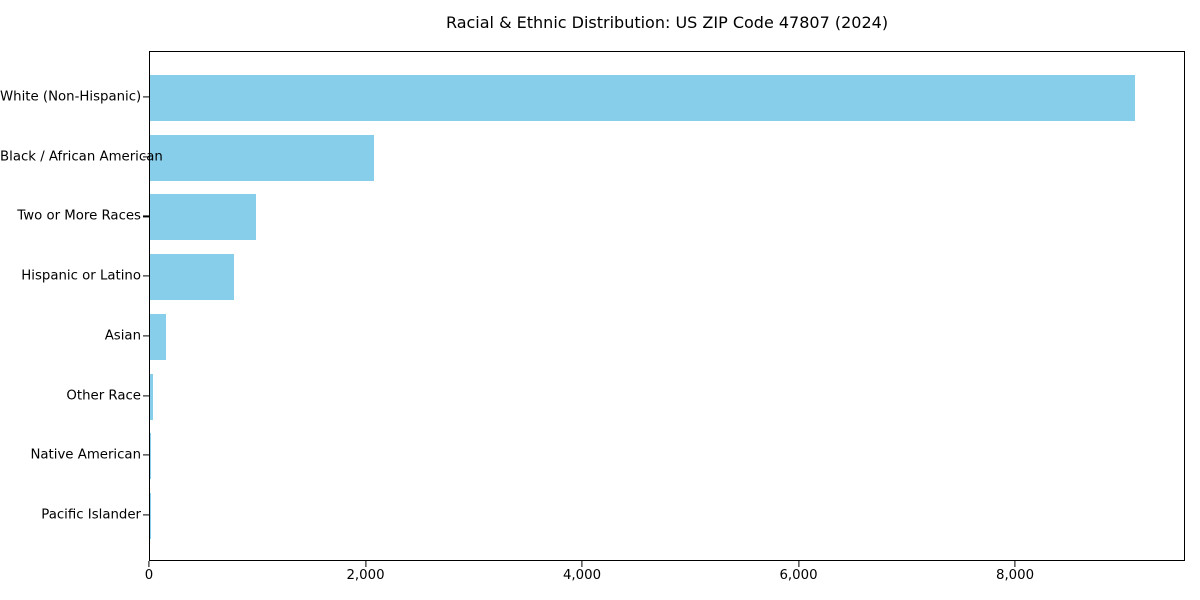  What do you see at coordinates (150, 456) in the screenshot?
I see `bar-native-american` at bounding box center [150, 456].